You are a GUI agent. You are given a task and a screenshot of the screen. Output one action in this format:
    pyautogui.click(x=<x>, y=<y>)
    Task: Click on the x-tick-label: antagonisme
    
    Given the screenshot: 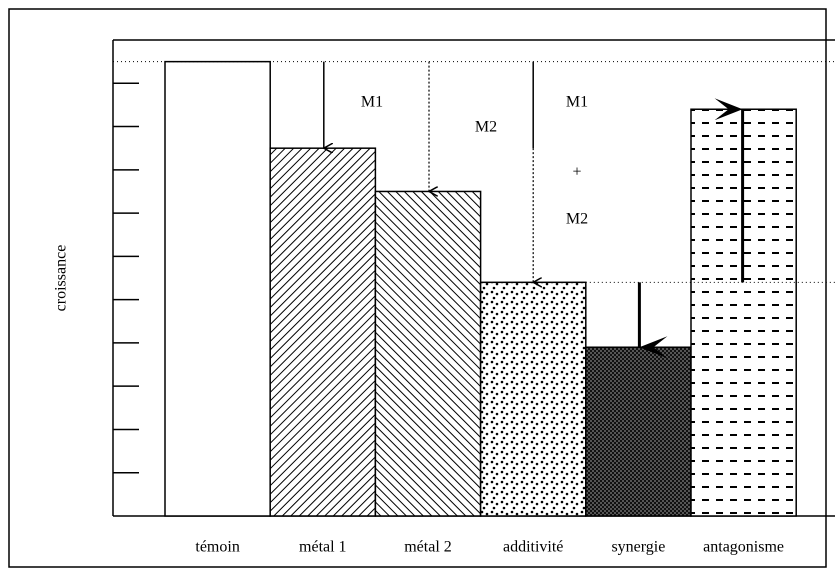 What is the action you would take?
    pyautogui.click(x=743, y=547)
    